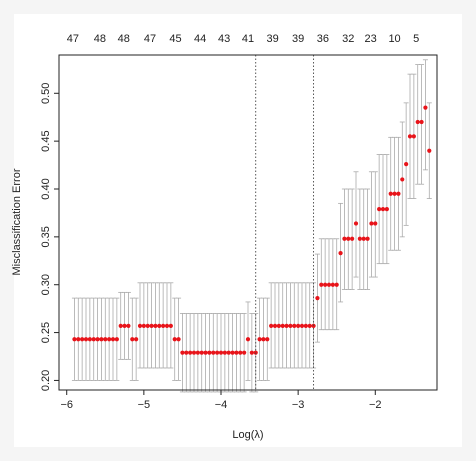 The width and height of the screenshot is (476, 461). What do you see at coordinates (224, 39) in the screenshot?
I see `top-axis-label: 43` at bounding box center [224, 39].